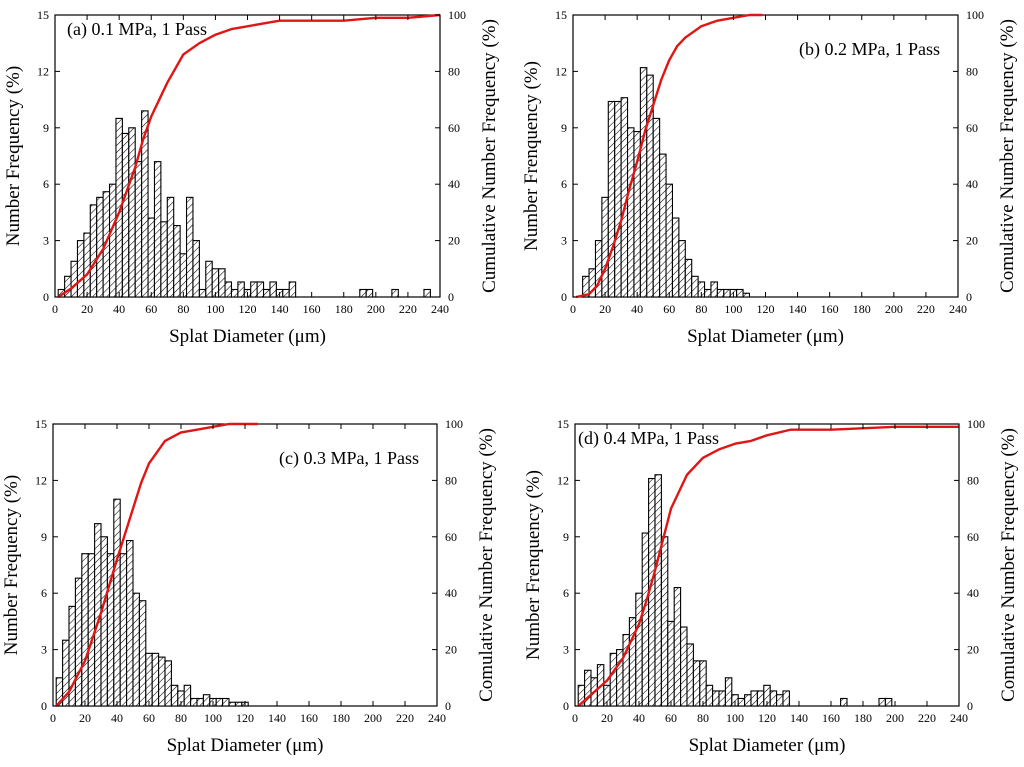 This screenshot has width=1024, height=767. What do you see at coordinates (13, 156) in the screenshot?
I see `y-axis-title: Number Frequency (%)` at bounding box center [13, 156].